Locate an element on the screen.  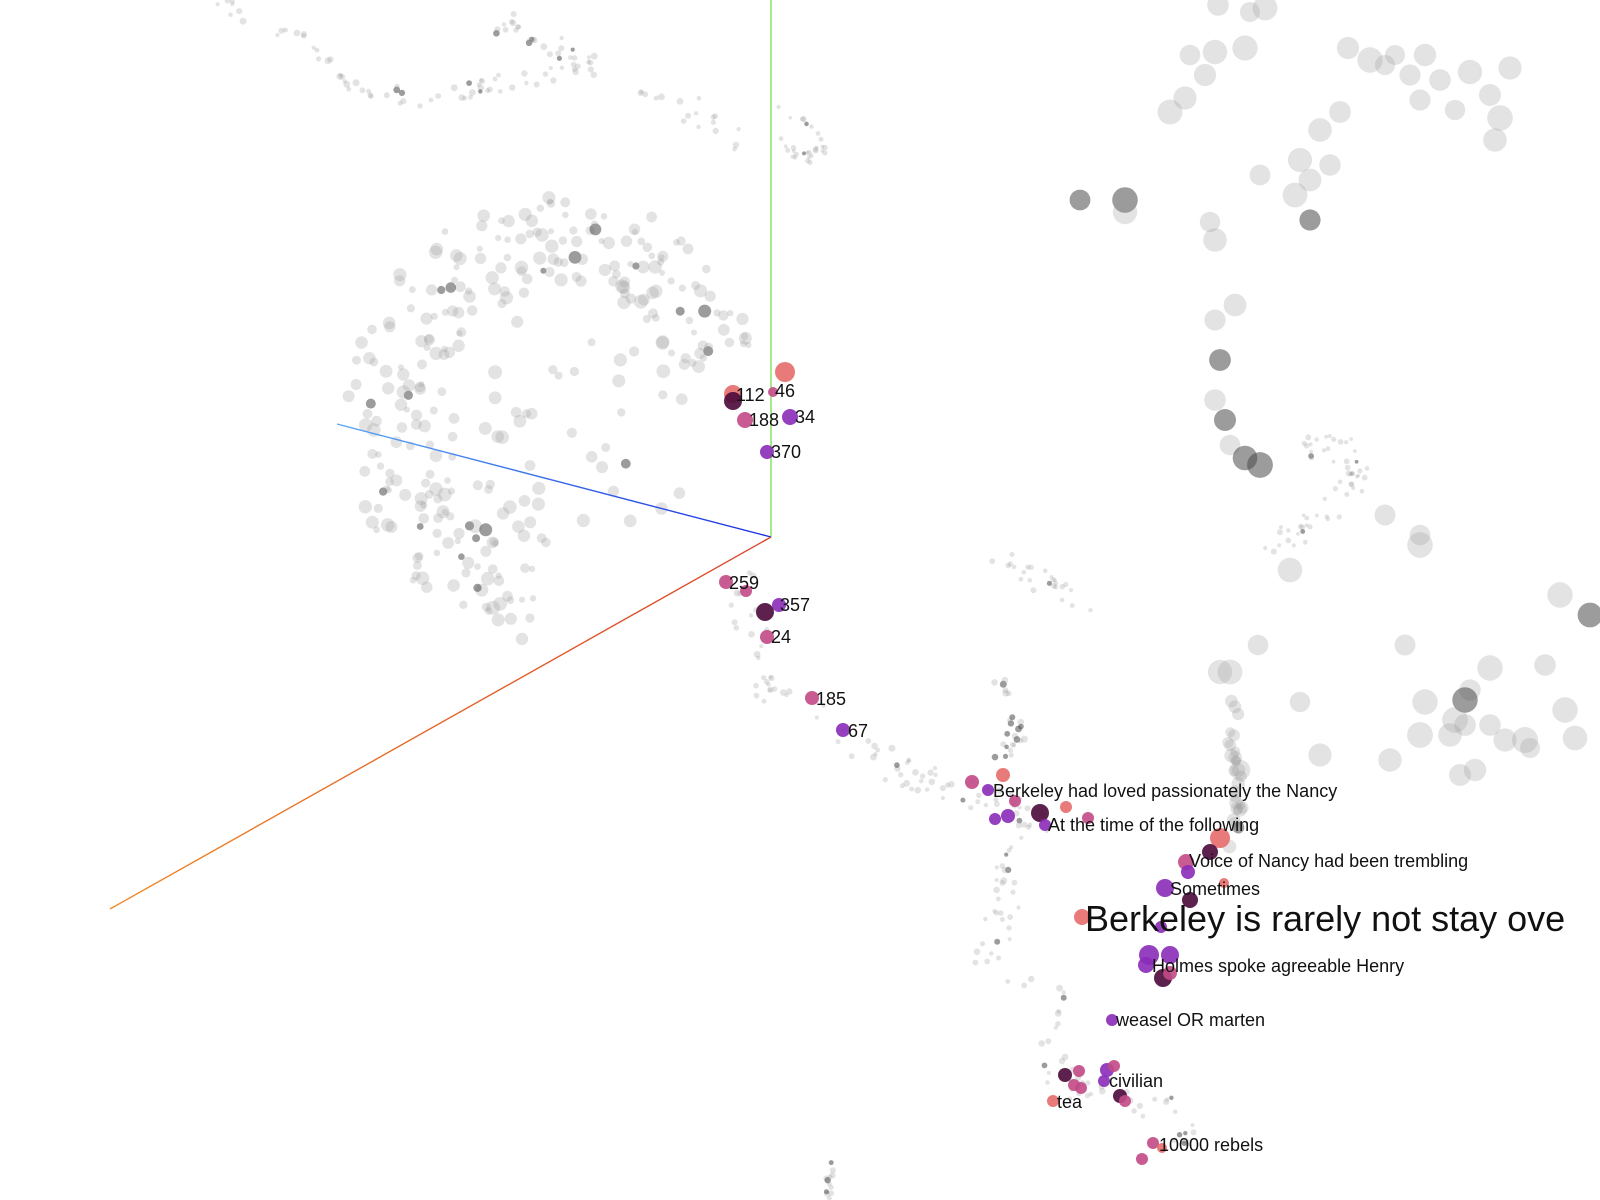
label-sometimes: Sometimes is located at coordinates (1215, 889).